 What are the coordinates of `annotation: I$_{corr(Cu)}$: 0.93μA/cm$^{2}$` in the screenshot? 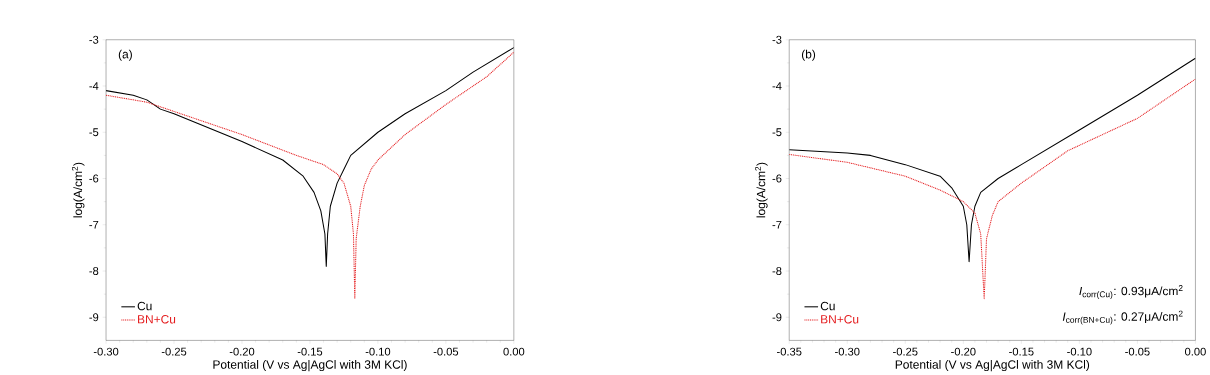 It's located at (1131, 292).